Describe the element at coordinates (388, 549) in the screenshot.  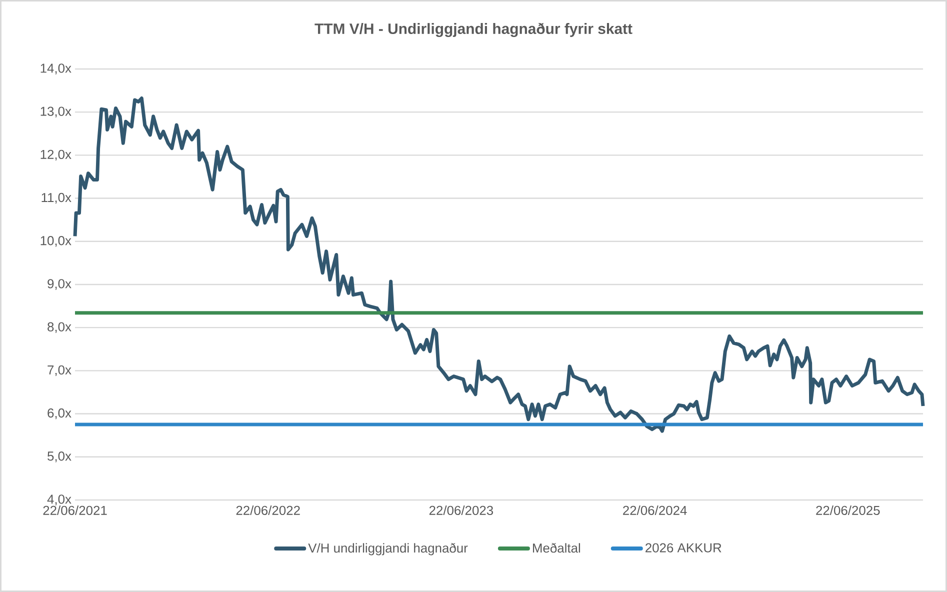
I see `legend-label: V/H undirliggjandi hagnaður` at that location.